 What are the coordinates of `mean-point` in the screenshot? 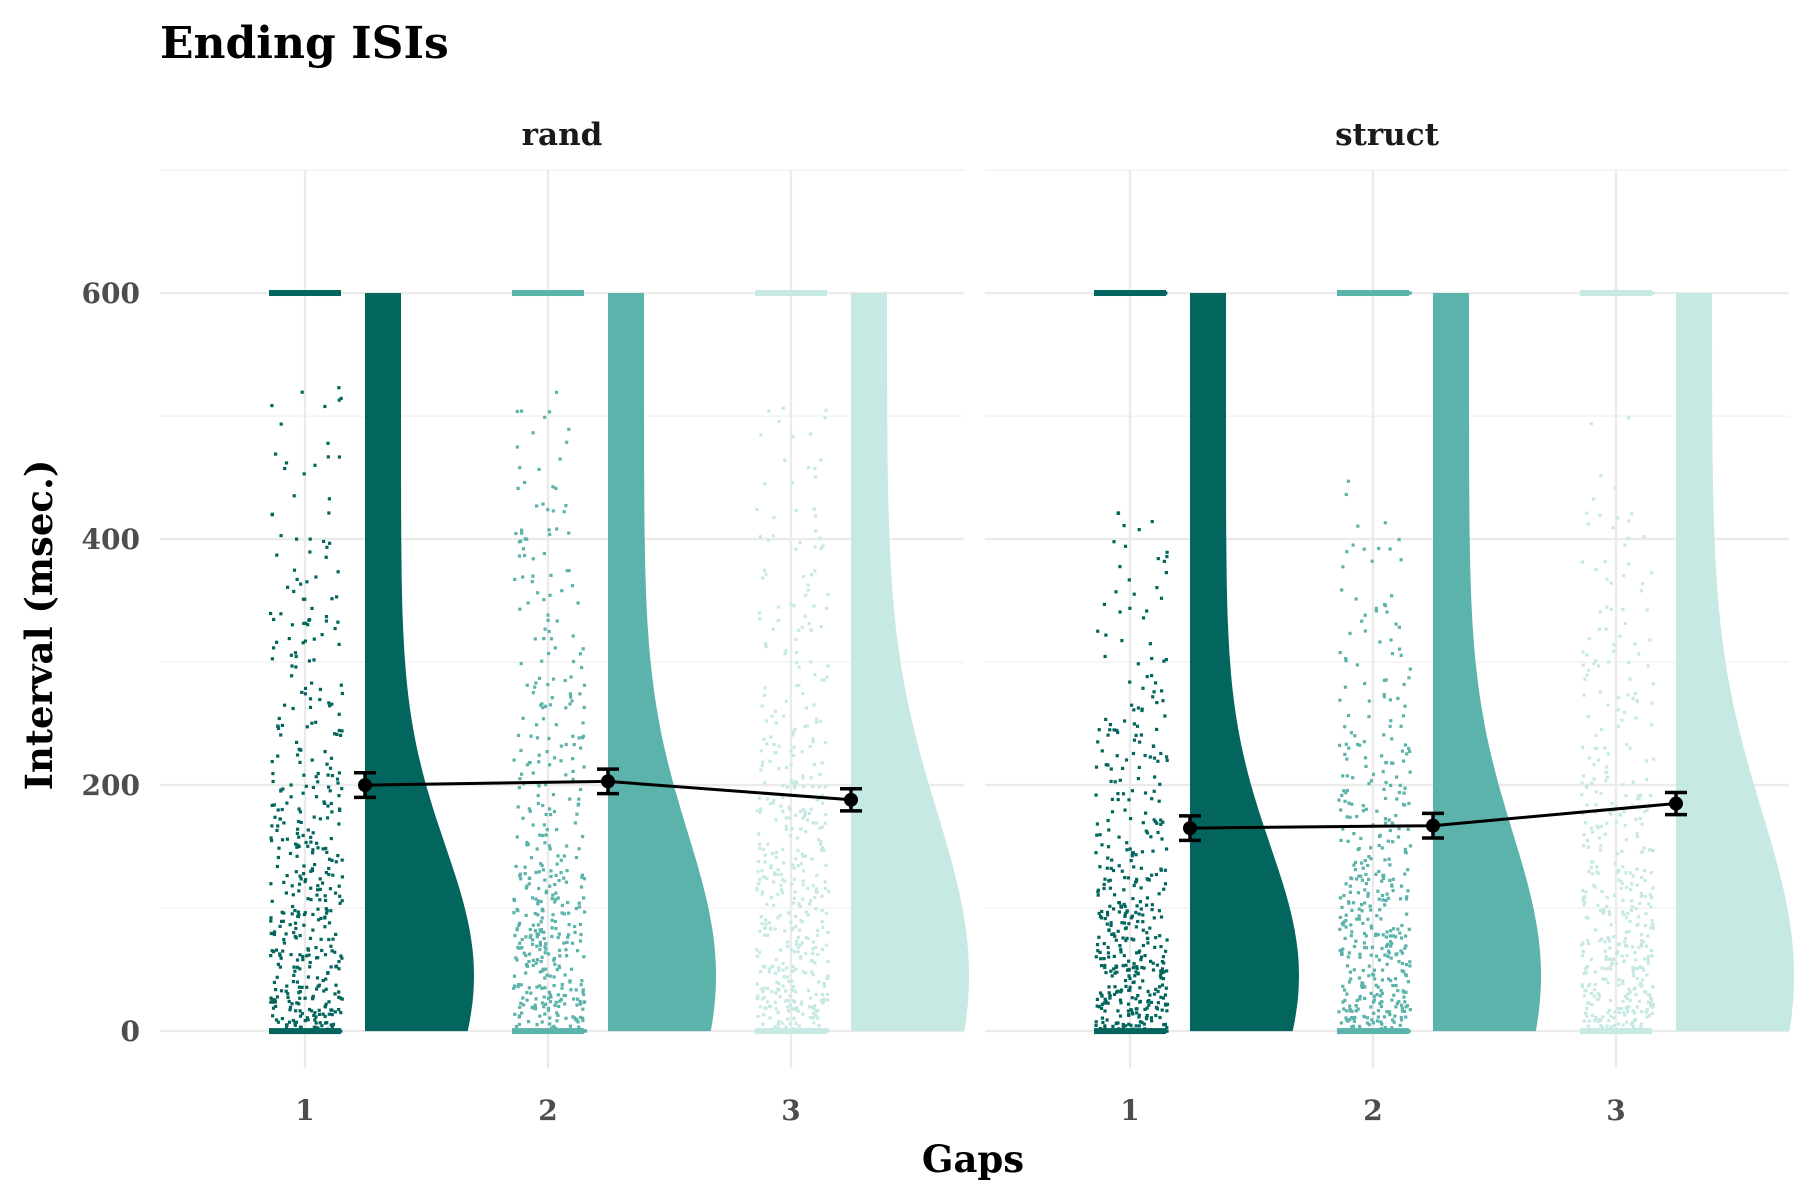 It's located at (365, 785).